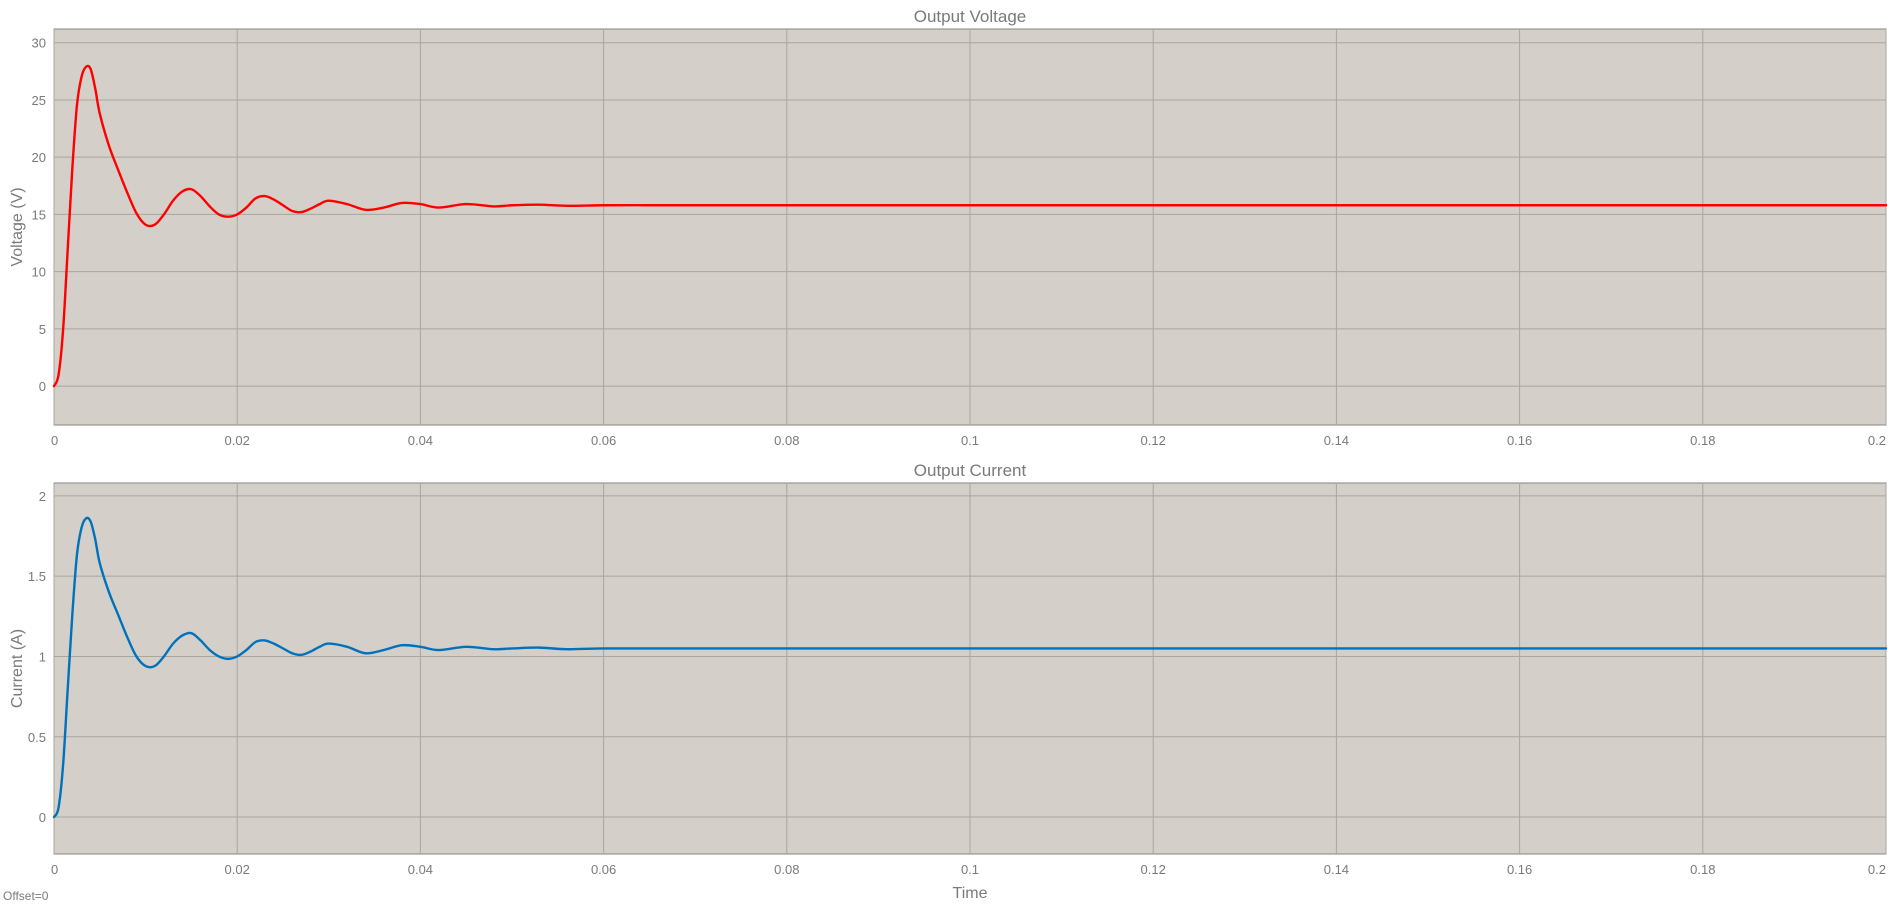  What do you see at coordinates (26, 896) in the screenshot?
I see `offset-label: Offset=0` at bounding box center [26, 896].